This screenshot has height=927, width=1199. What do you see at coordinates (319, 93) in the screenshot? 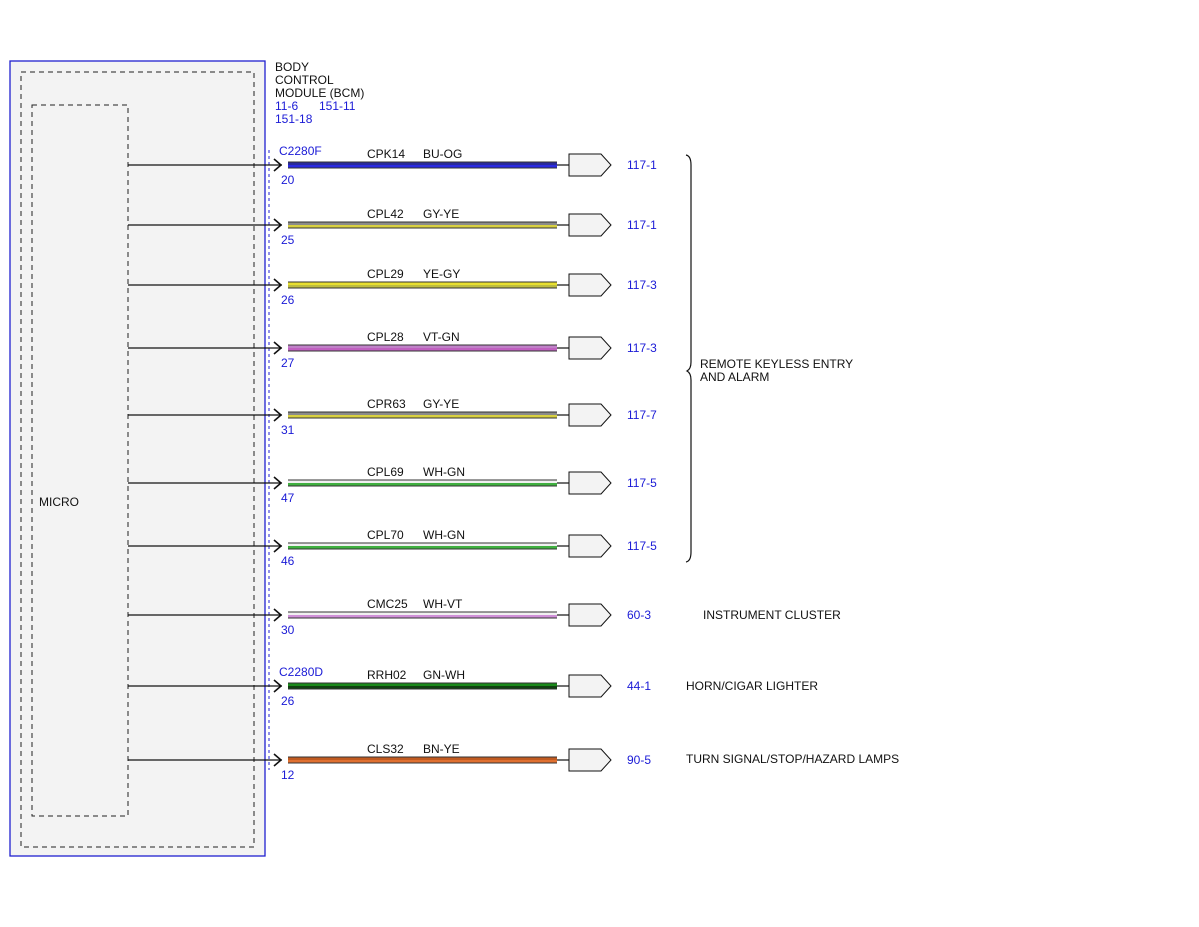
I see `module-title-line-3: MODULE (BCM)` at bounding box center [319, 93].